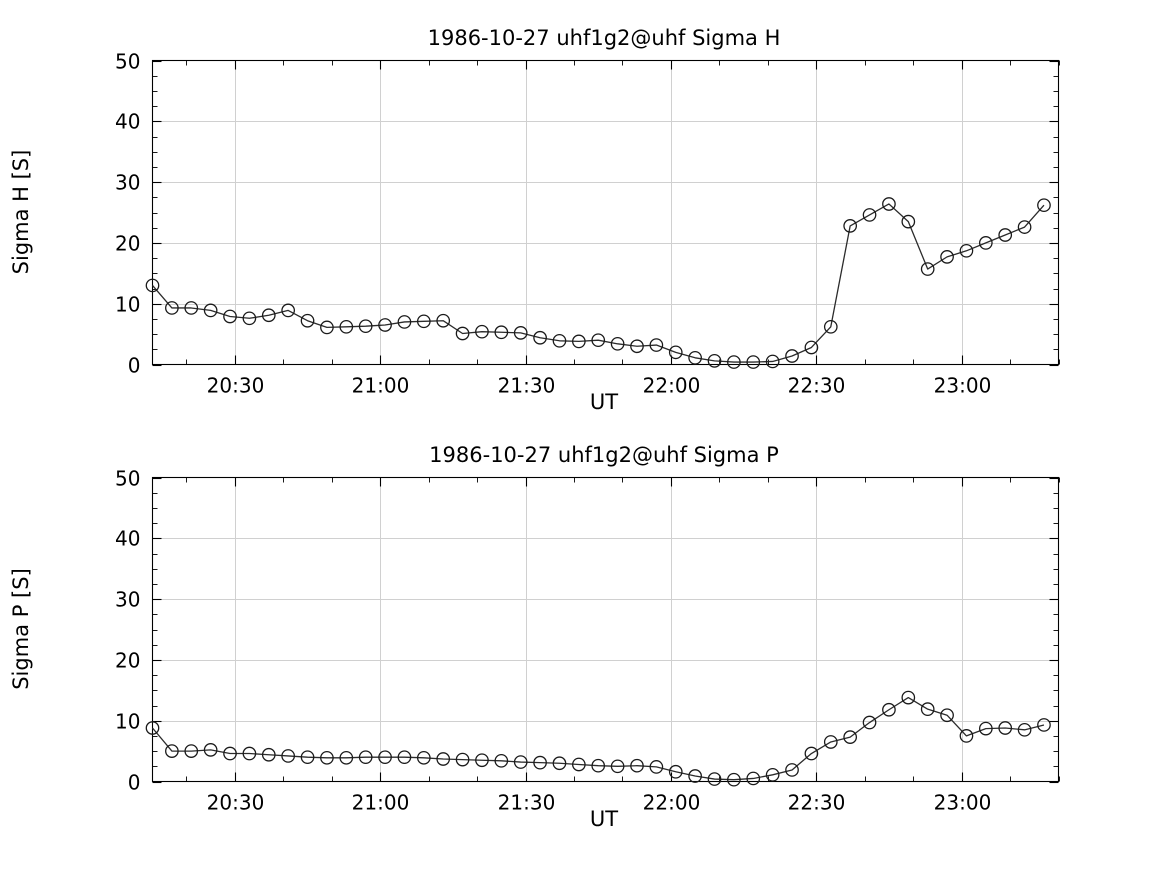  I want to click on data-series-sigma-p, so click(598, 738).